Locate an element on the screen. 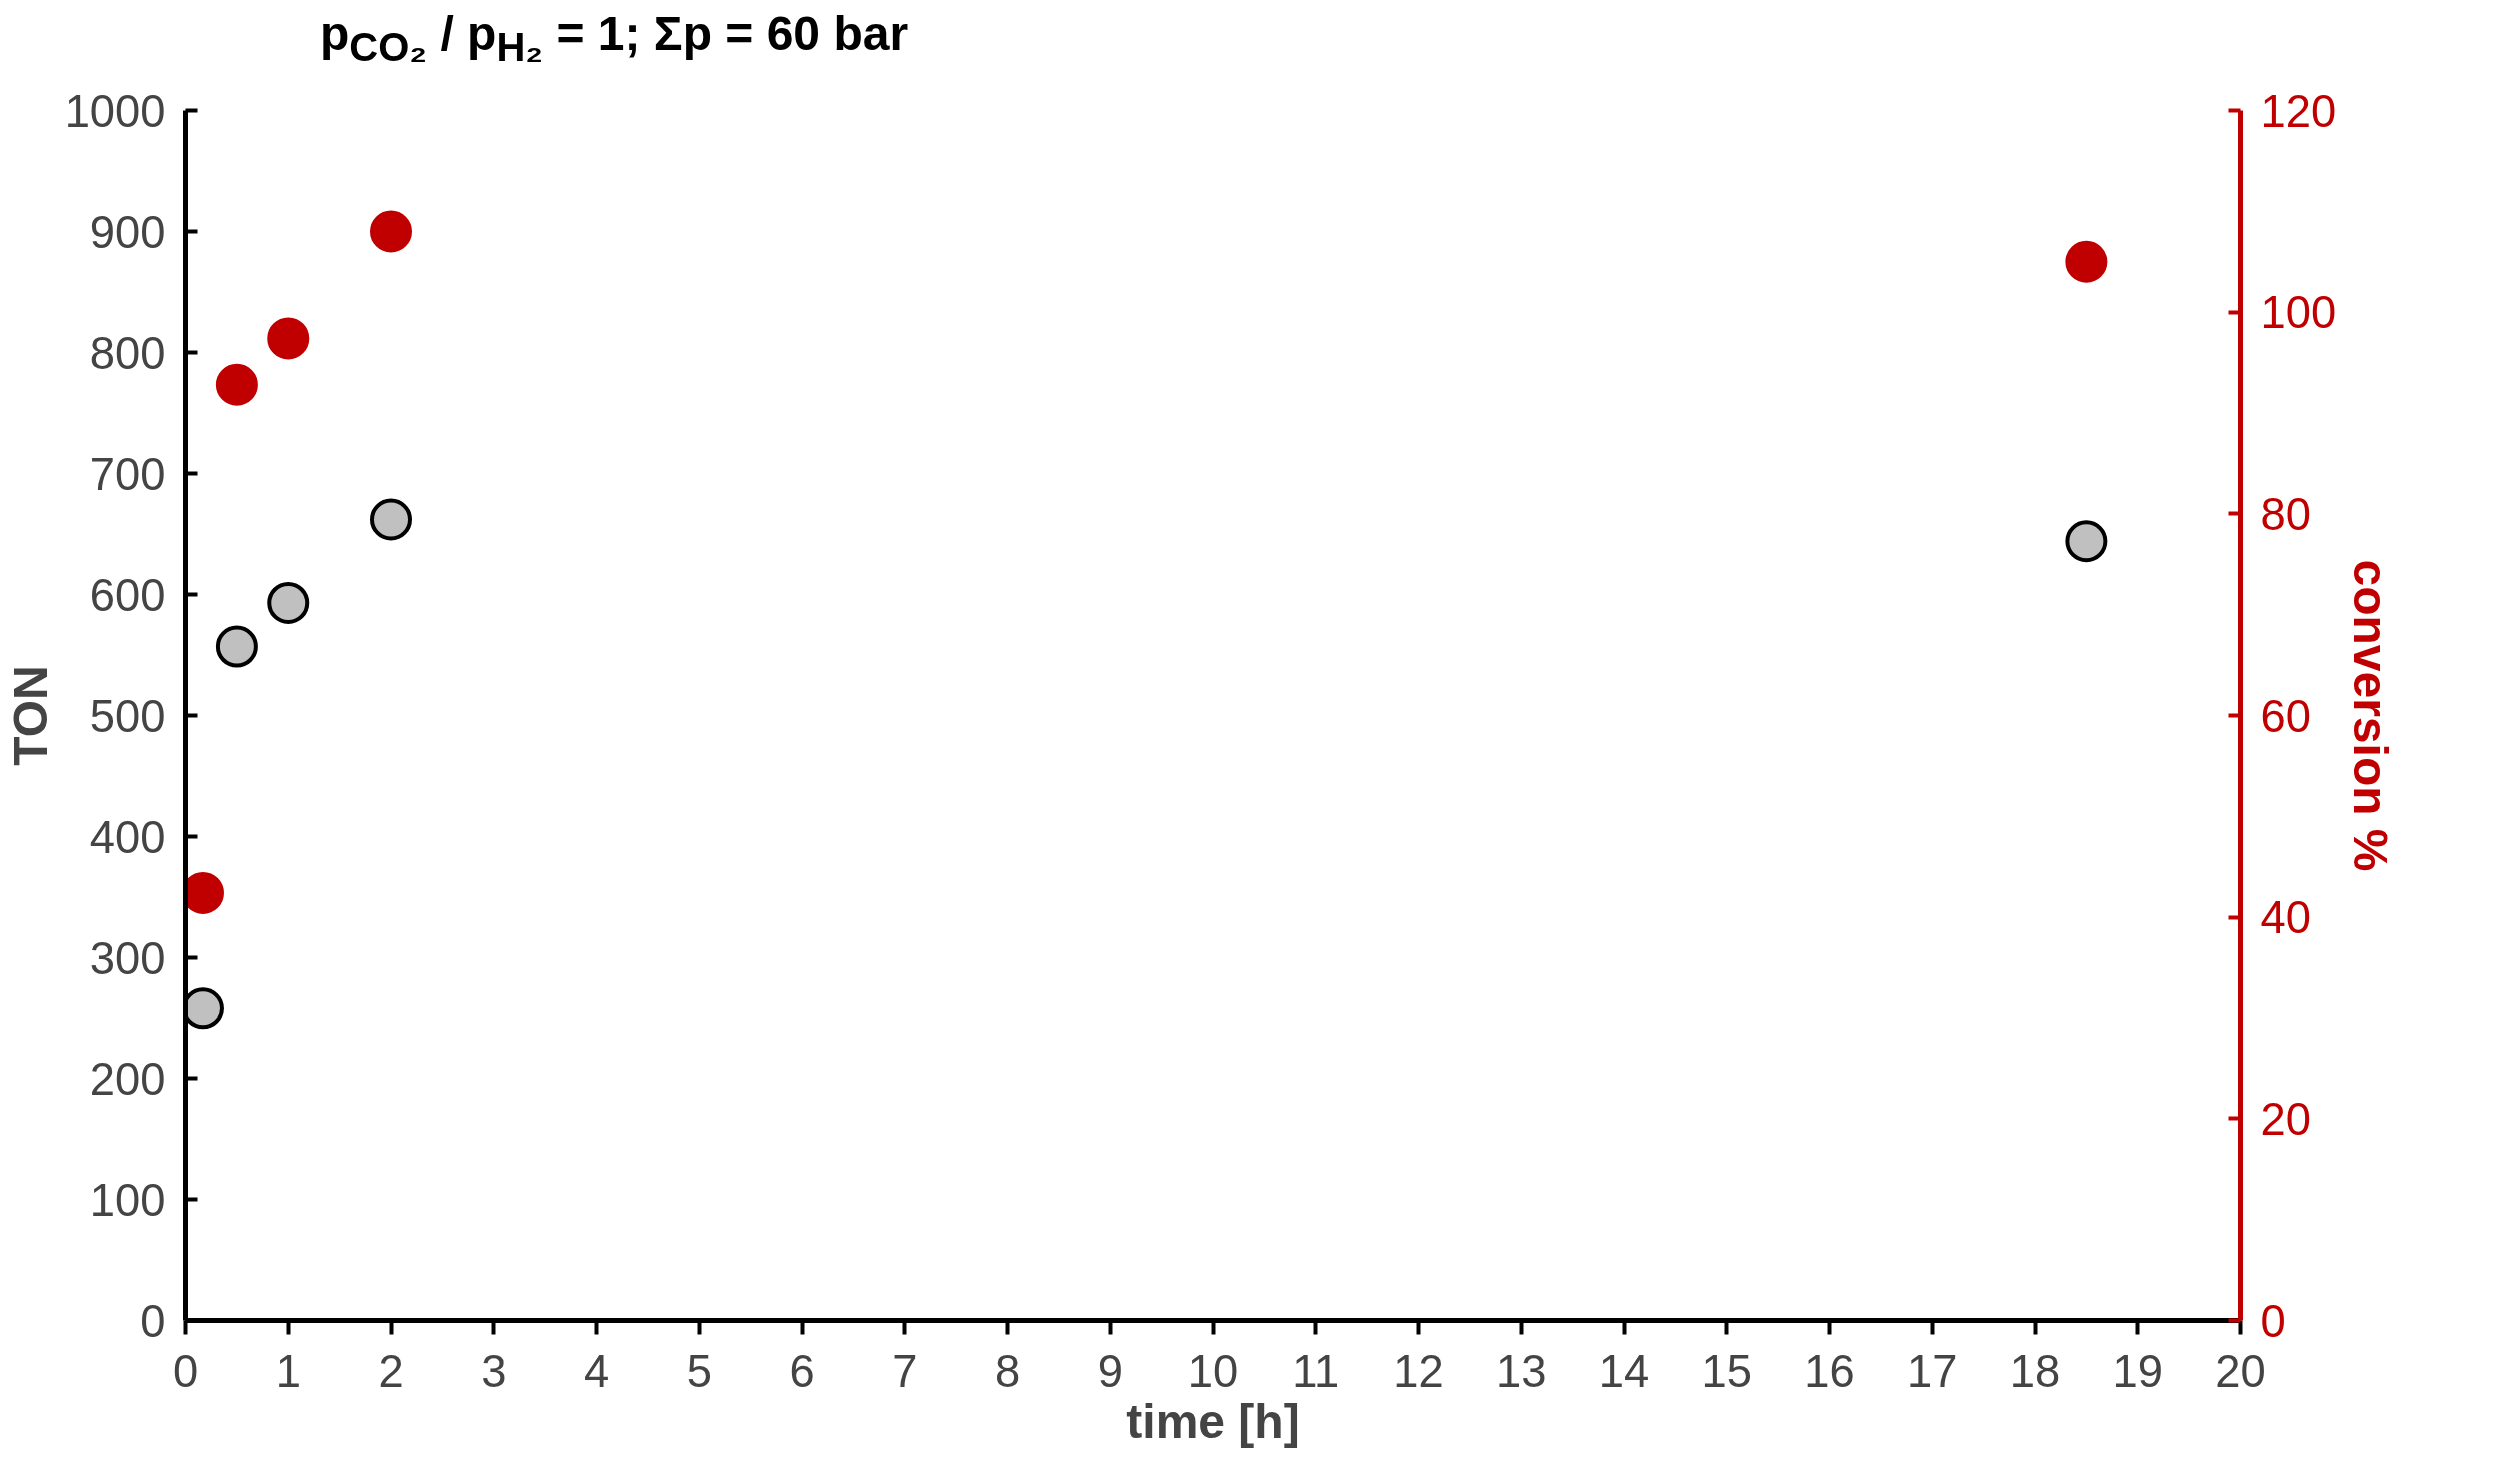  x-tick-label: 15 is located at coordinates (1726, 1371).